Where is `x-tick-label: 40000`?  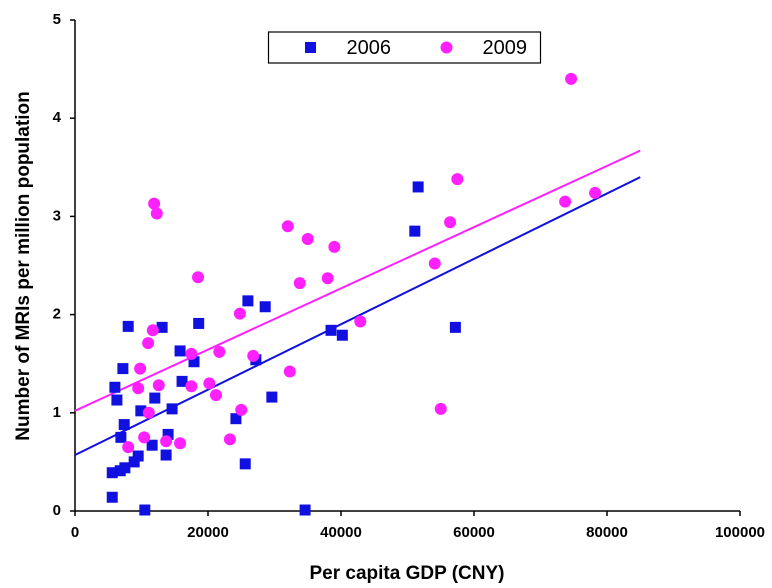
x-tick-label: 40000 is located at coordinates (341, 532).